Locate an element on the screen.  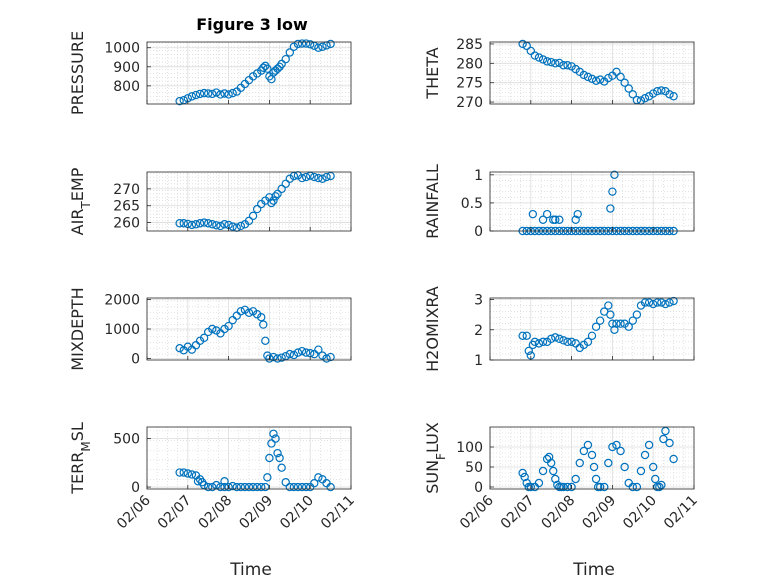
x-tick-label: 02/06 is located at coordinates (477, 512).